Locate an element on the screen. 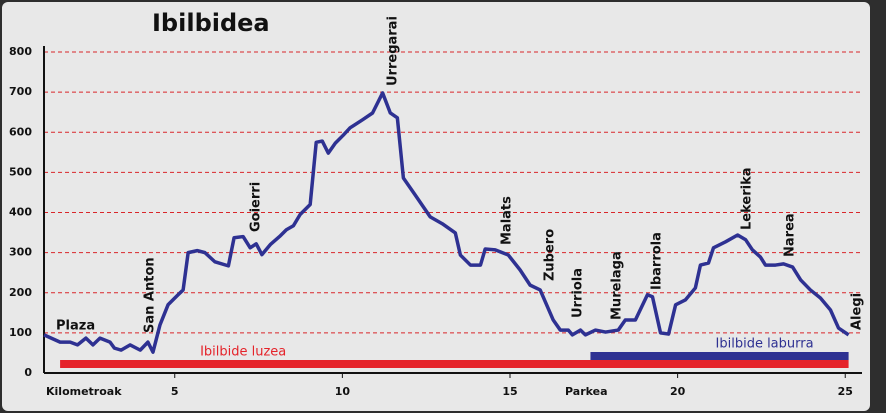 This screenshot has width=886, height=413. x-extra-label: Parkea is located at coordinates (586, 391).